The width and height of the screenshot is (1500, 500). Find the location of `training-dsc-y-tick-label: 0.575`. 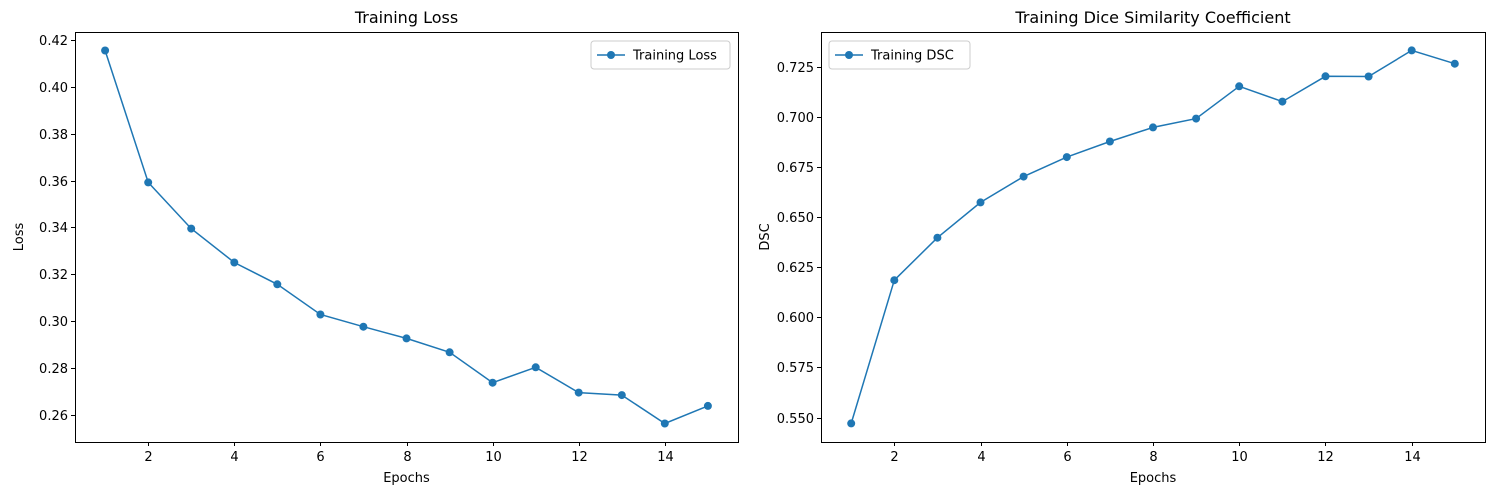

training-dsc-y-tick-label: 0.575 is located at coordinates (795, 368).